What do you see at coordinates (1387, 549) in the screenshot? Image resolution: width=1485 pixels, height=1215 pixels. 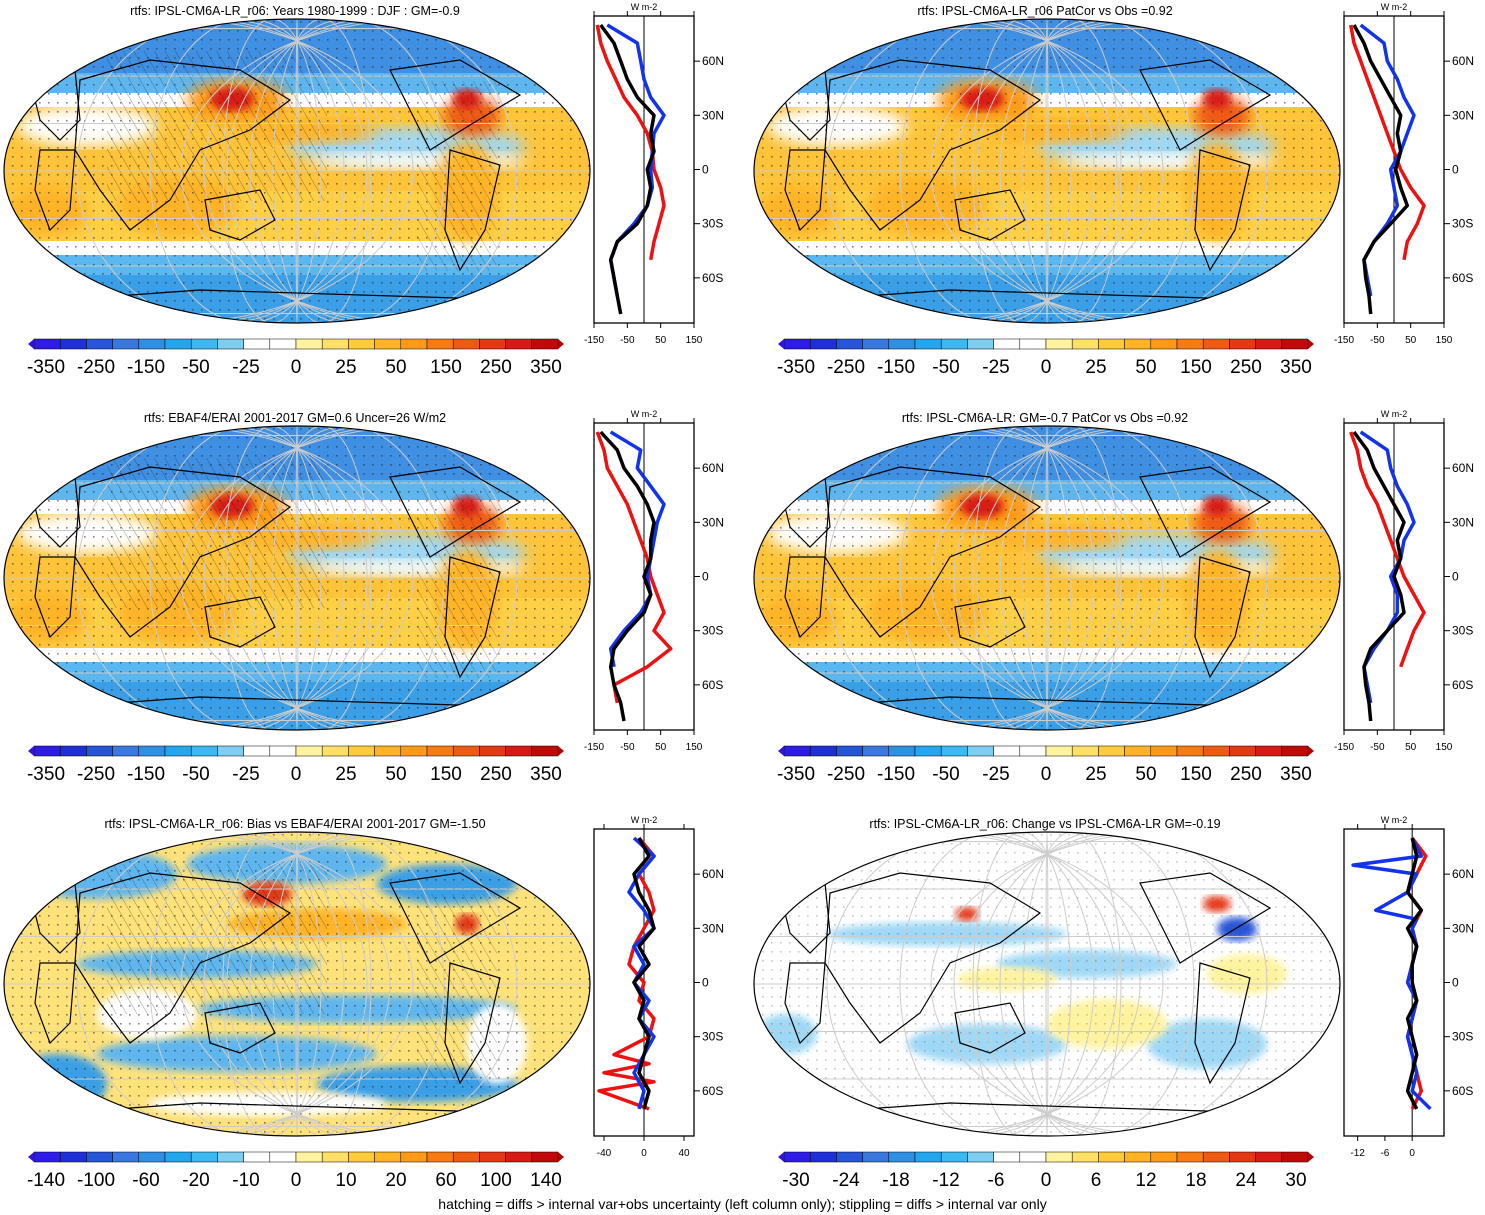 I see `profile-series-red` at bounding box center [1387, 549].